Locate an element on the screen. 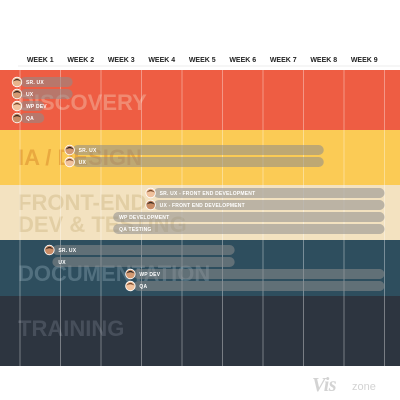 This screenshot has height=400, width=400. task-label: SR. UX - FRONT END DEVELOPMENT is located at coordinates (208, 194).